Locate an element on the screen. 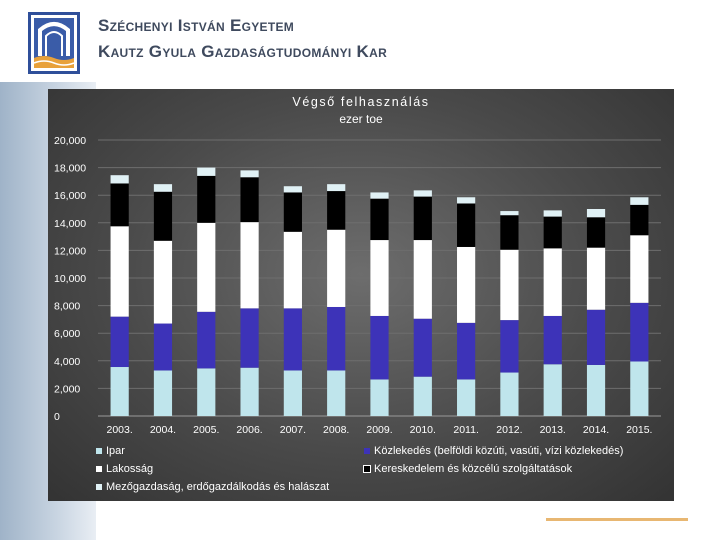  faculty-name: Kautz Gyula Gazdaságtudományi Kar is located at coordinates (243, 51).